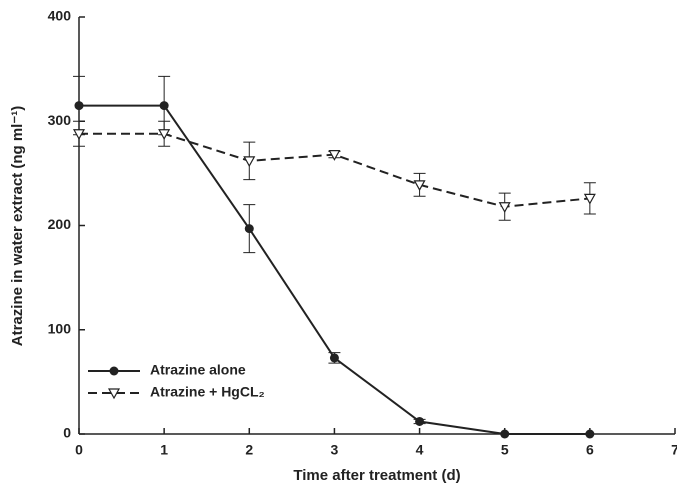  I want to click on y-tick-label: 0, so click(67, 433).